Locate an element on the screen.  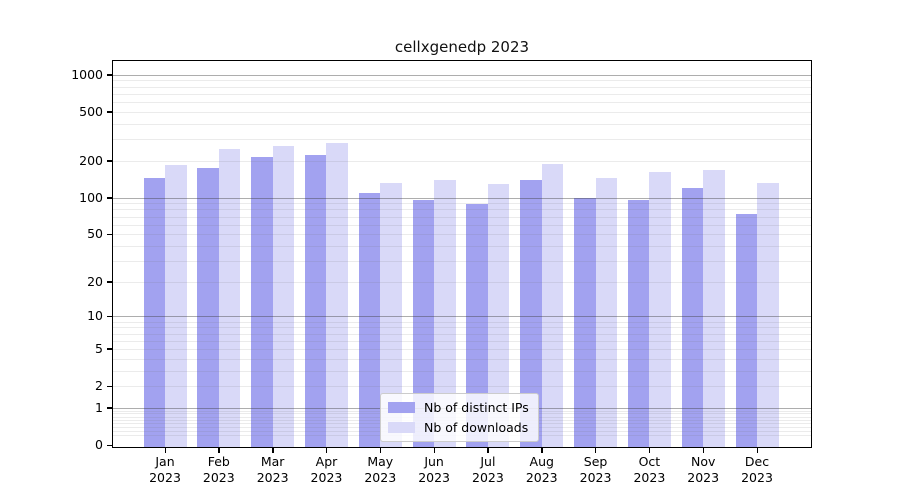
bar-distinct-ips-feb is located at coordinates (208, 307).